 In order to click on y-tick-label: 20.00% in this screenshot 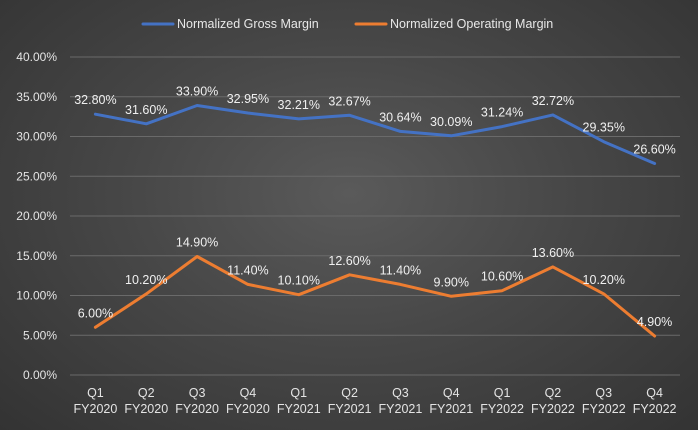, I will do `click(36, 216)`.